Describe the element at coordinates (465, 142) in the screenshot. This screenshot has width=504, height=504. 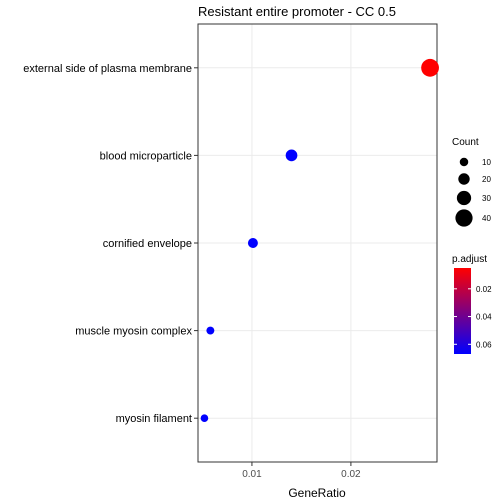
I see `count-legend-title: Count` at that location.